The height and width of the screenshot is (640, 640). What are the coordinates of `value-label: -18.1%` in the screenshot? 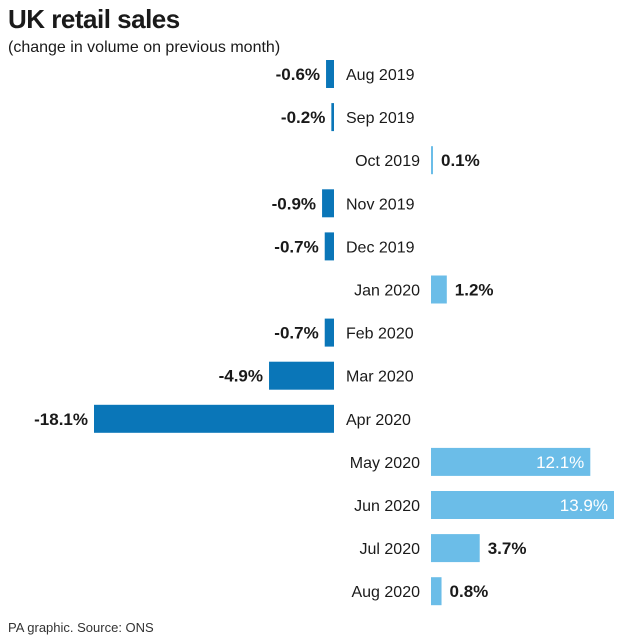 It's located at (61, 419).